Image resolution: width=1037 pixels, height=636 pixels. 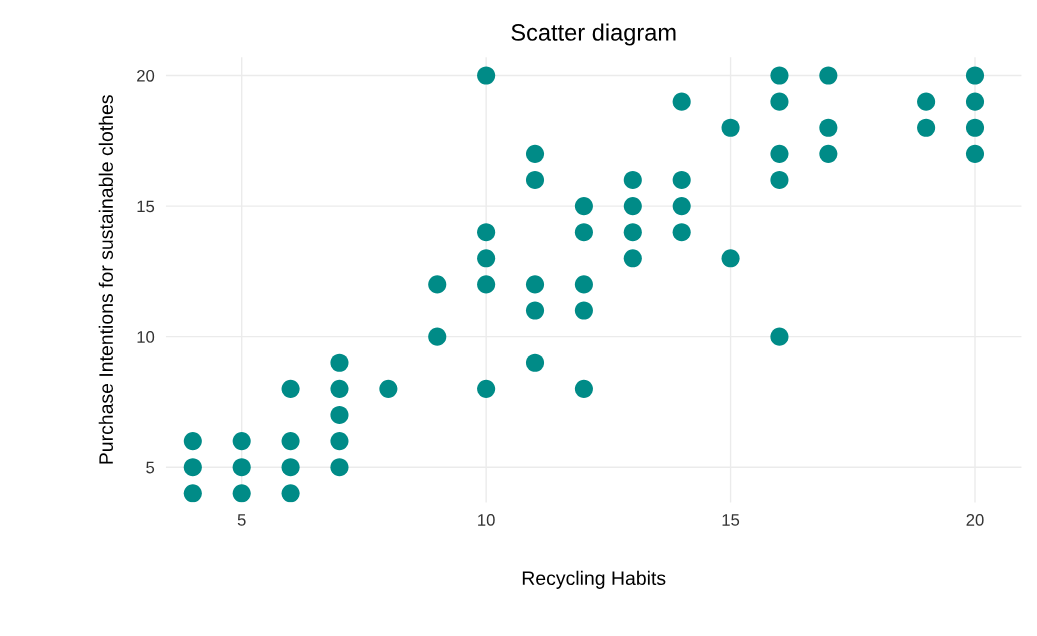 What do you see at coordinates (241, 520) in the screenshot?
I see `x-tick-label: 5` at bounding box center [241, 520].